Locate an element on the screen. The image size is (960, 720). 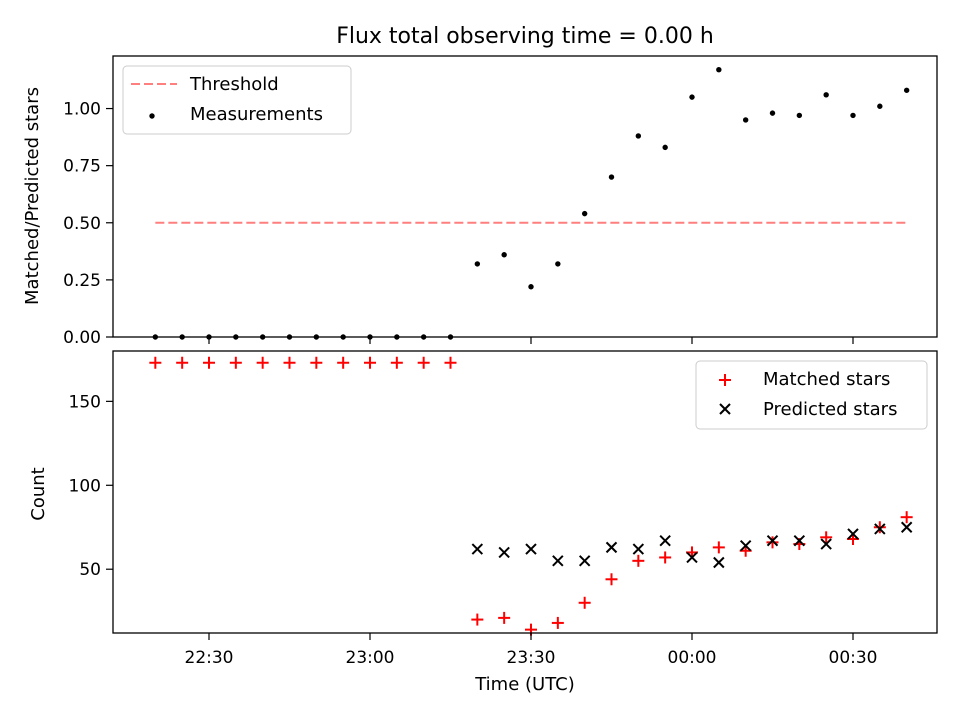
bottom-x-tick-label: 22:30 is located at coordinates (209, 658).